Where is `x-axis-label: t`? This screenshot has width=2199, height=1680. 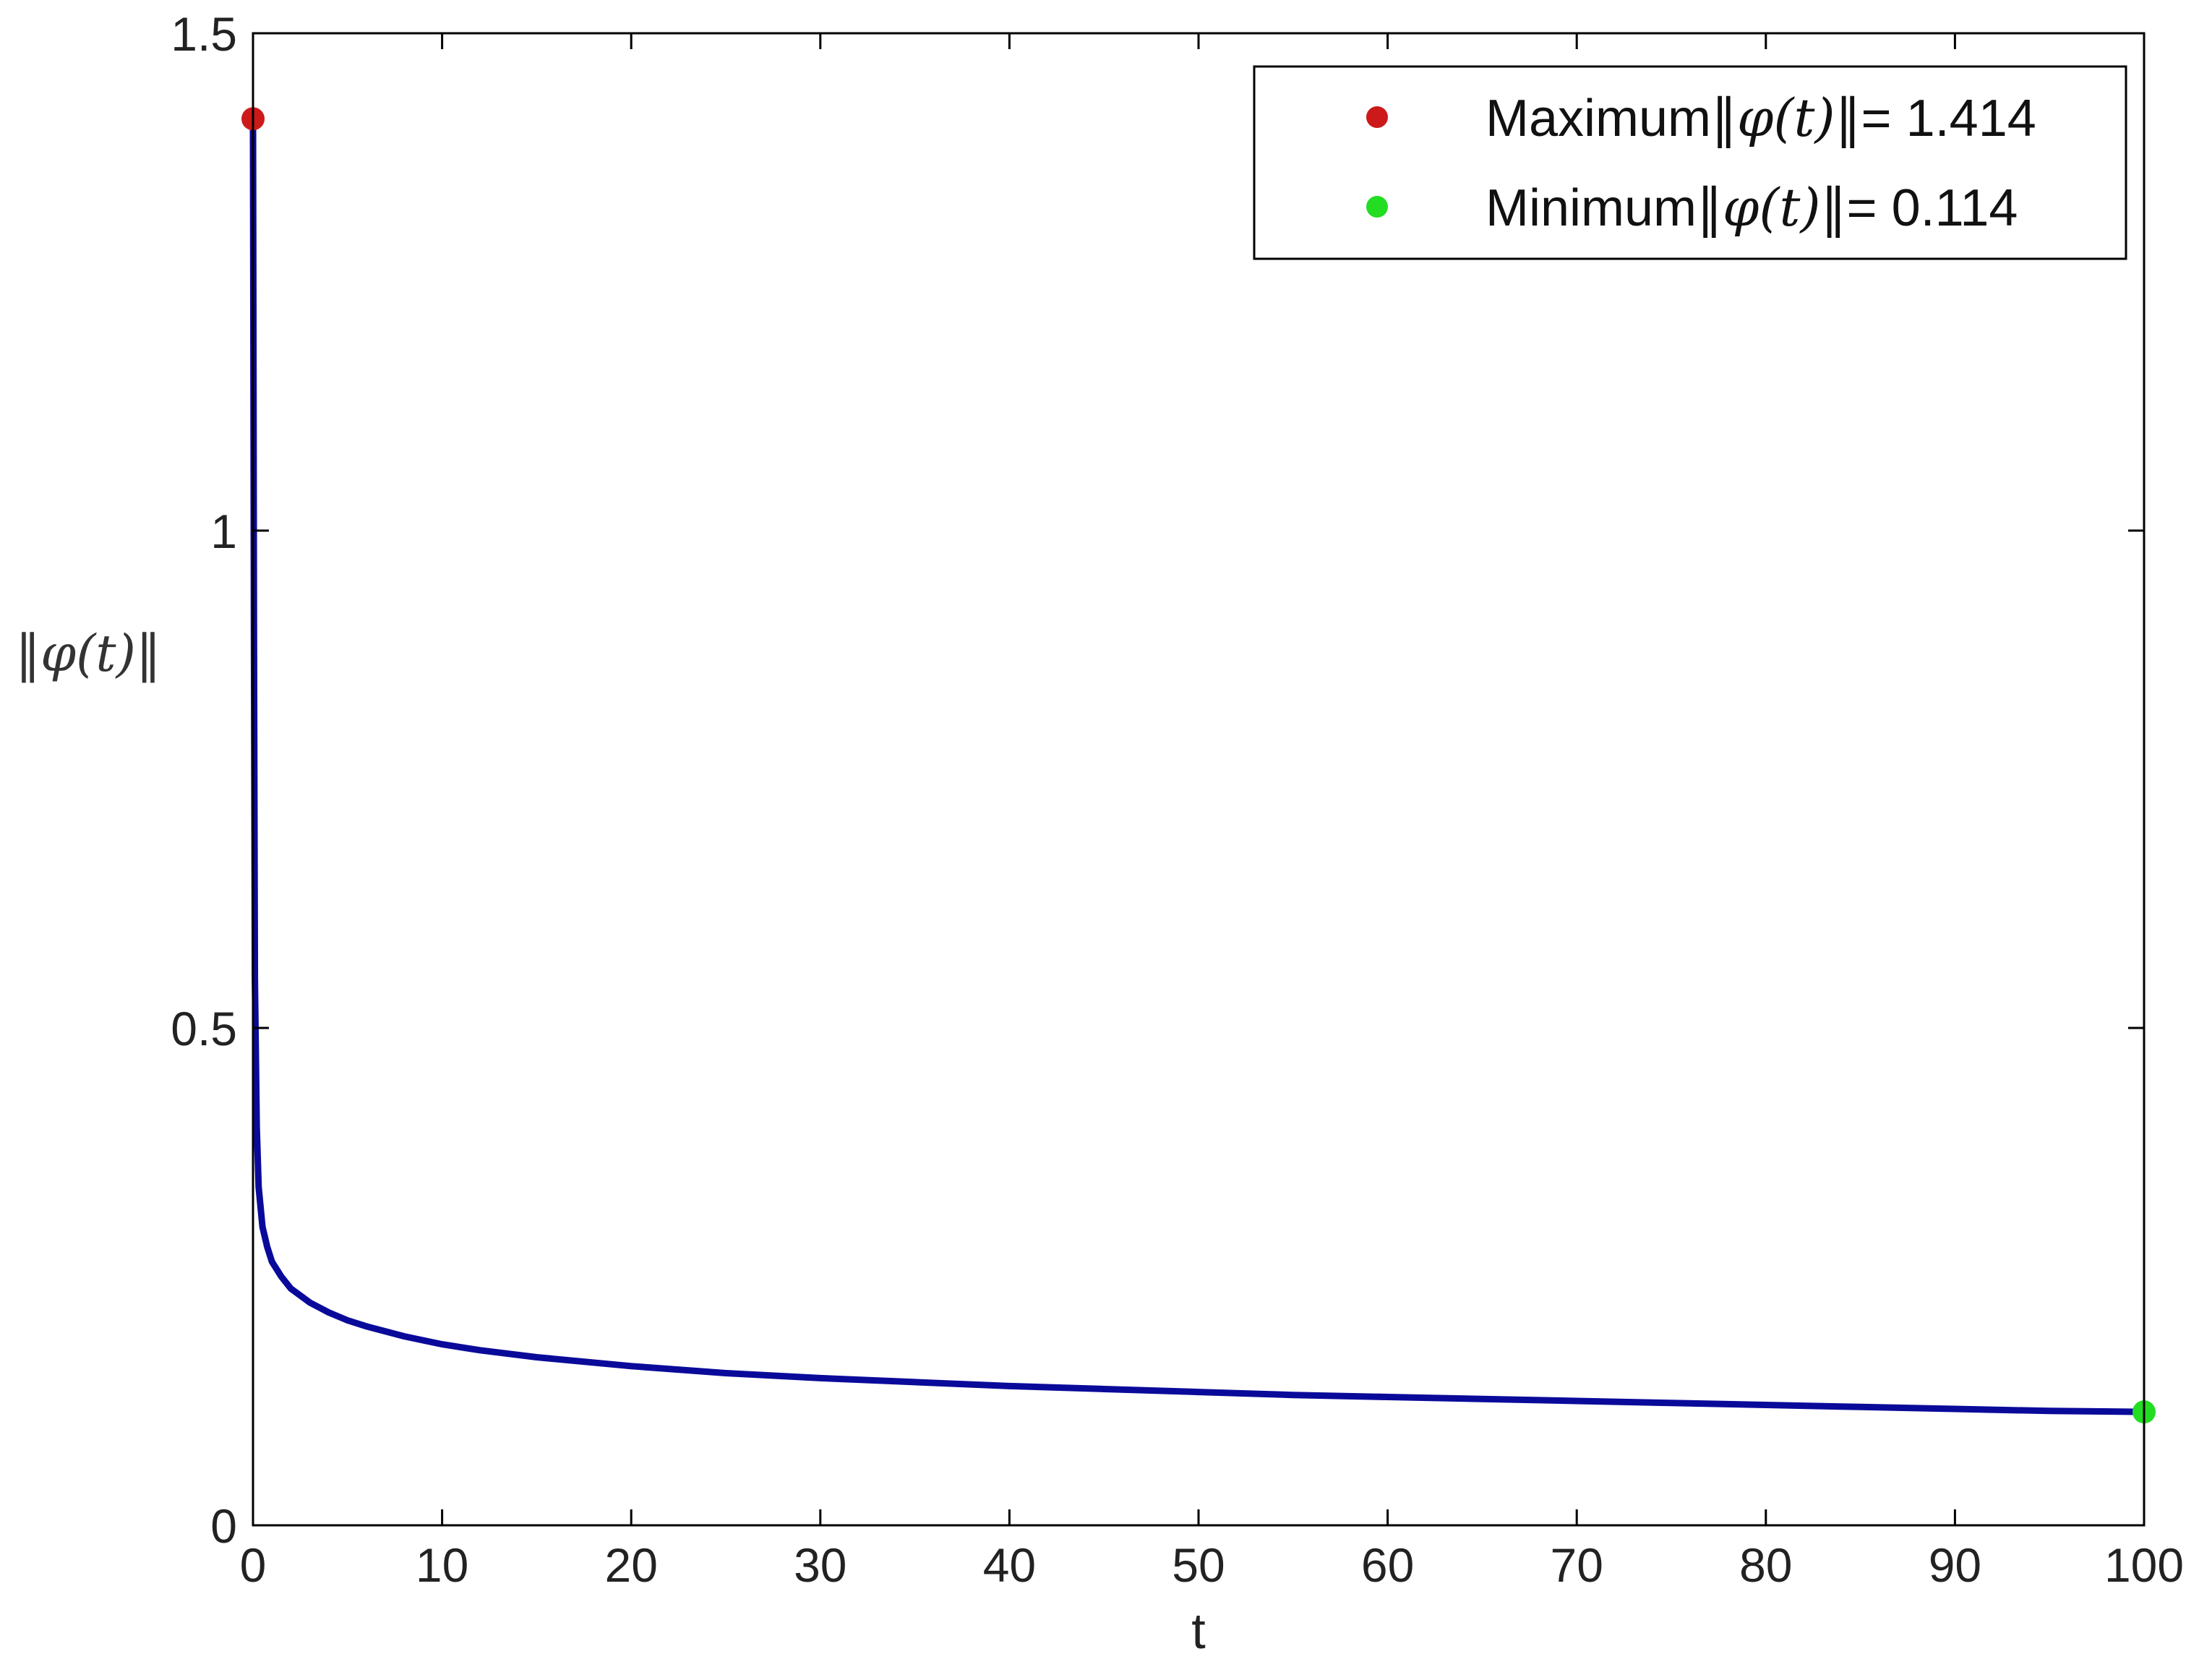
x-axis-label: t is located at coordinates (1198, 1631).